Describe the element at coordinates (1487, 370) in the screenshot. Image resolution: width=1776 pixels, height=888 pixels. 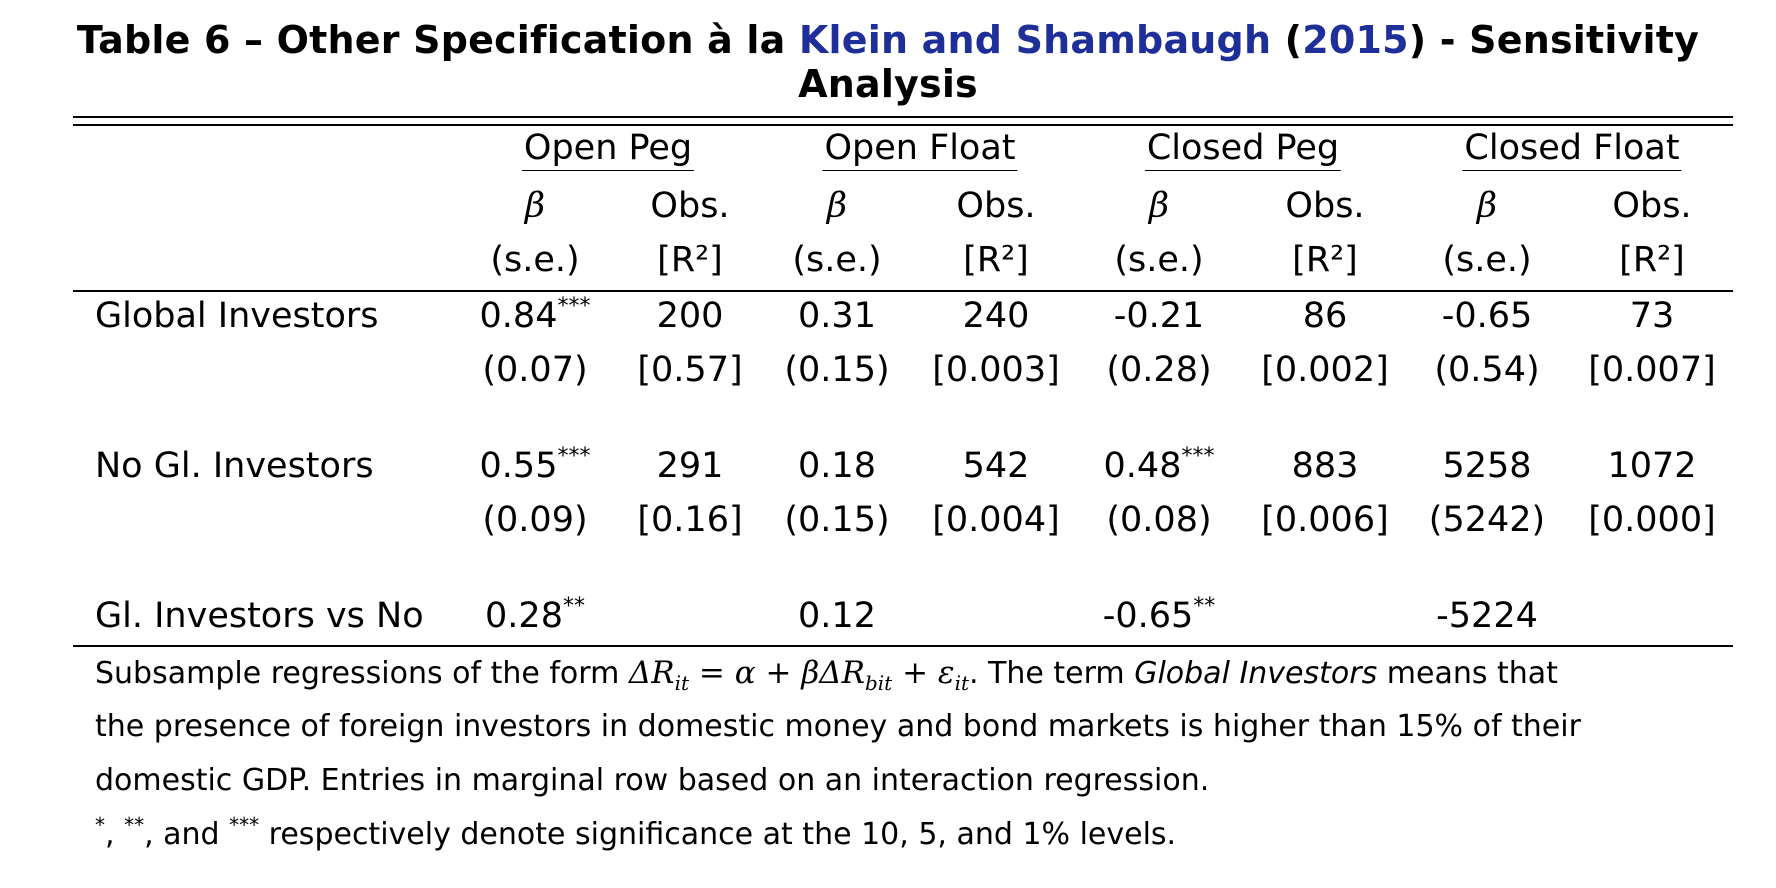
I see `se-closed-float: (0.54)` at that location.